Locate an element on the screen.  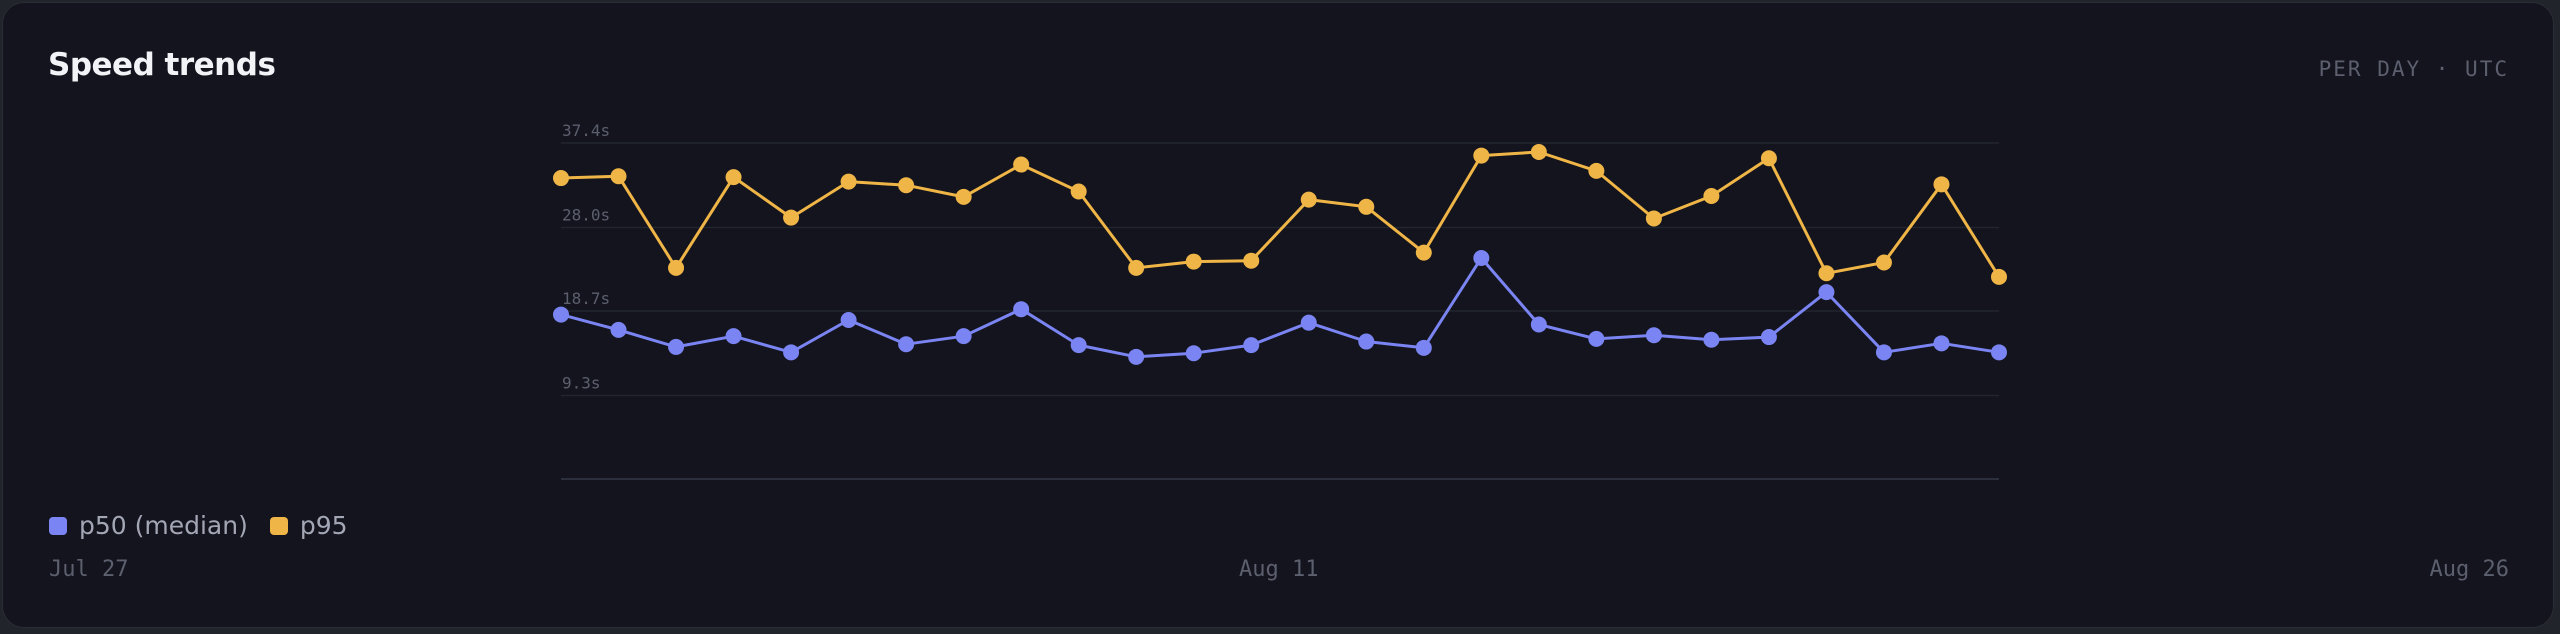
chart-title: Speed trends is located at coordinates (162, 65).